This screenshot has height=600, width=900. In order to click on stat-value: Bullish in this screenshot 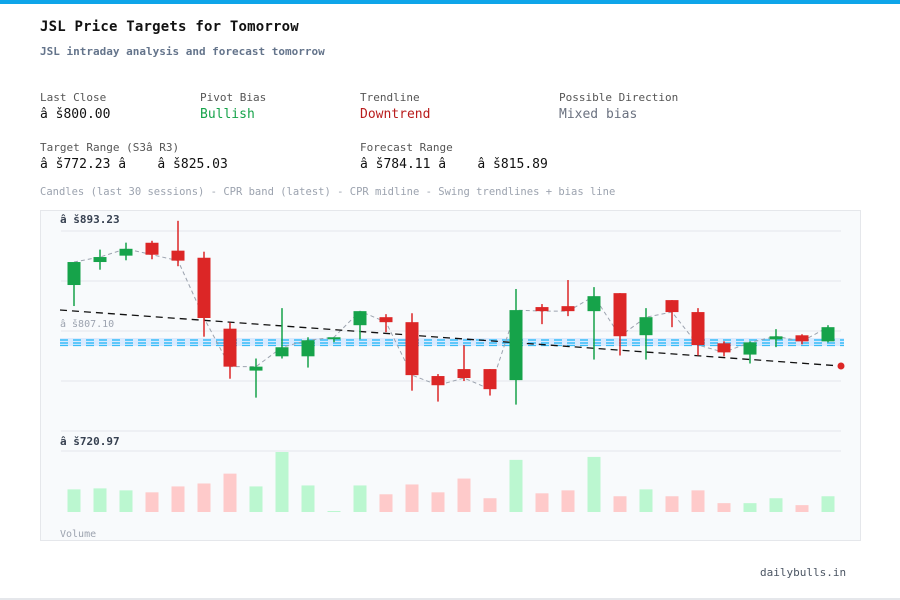, I will do `click(227, 114)`.